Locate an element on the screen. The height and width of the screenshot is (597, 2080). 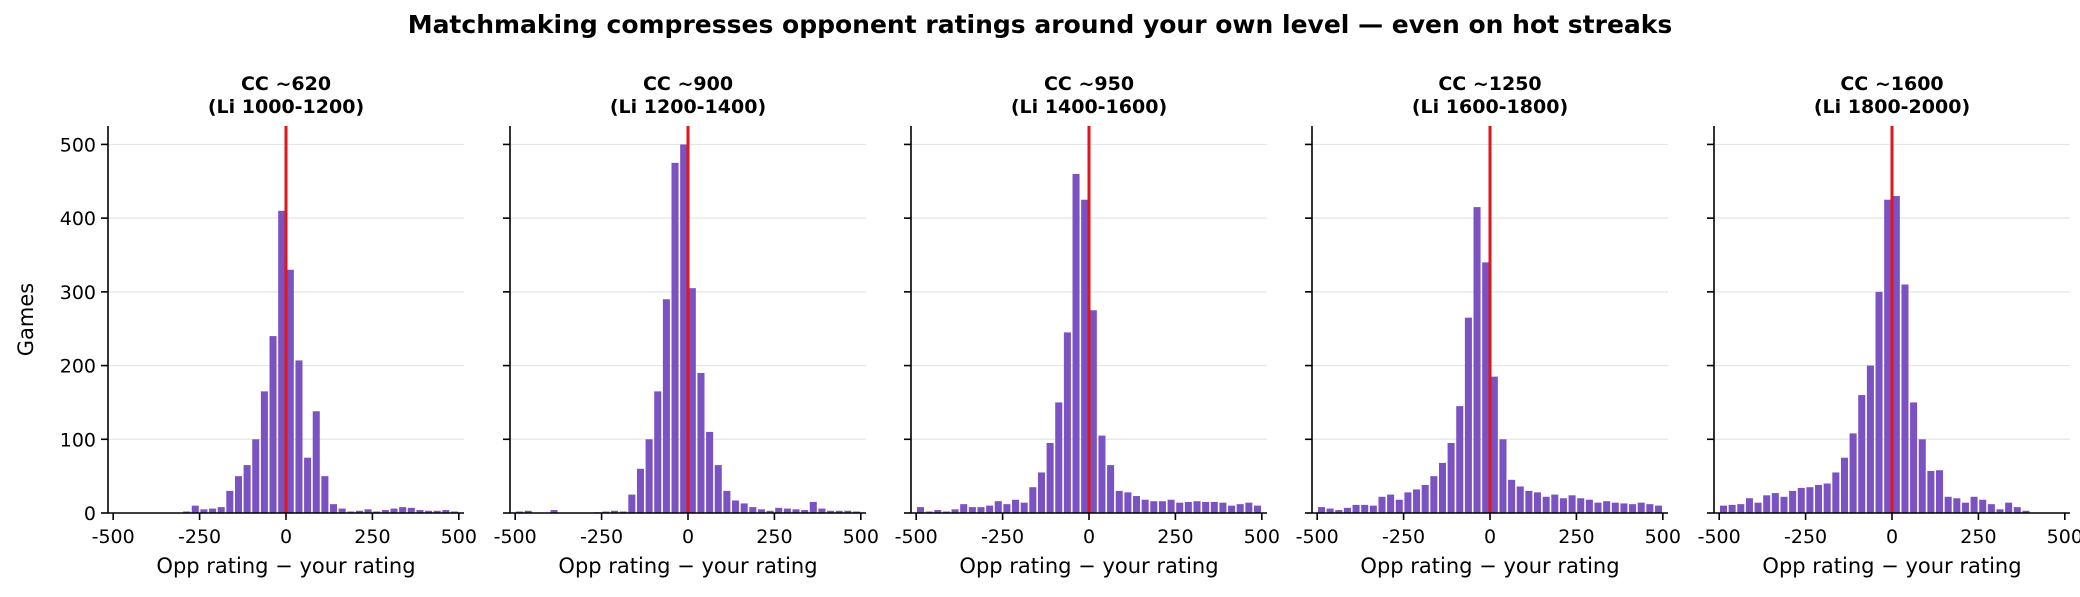
panel-title: (Li 1200-1400) is located at coordinates (688, 107).